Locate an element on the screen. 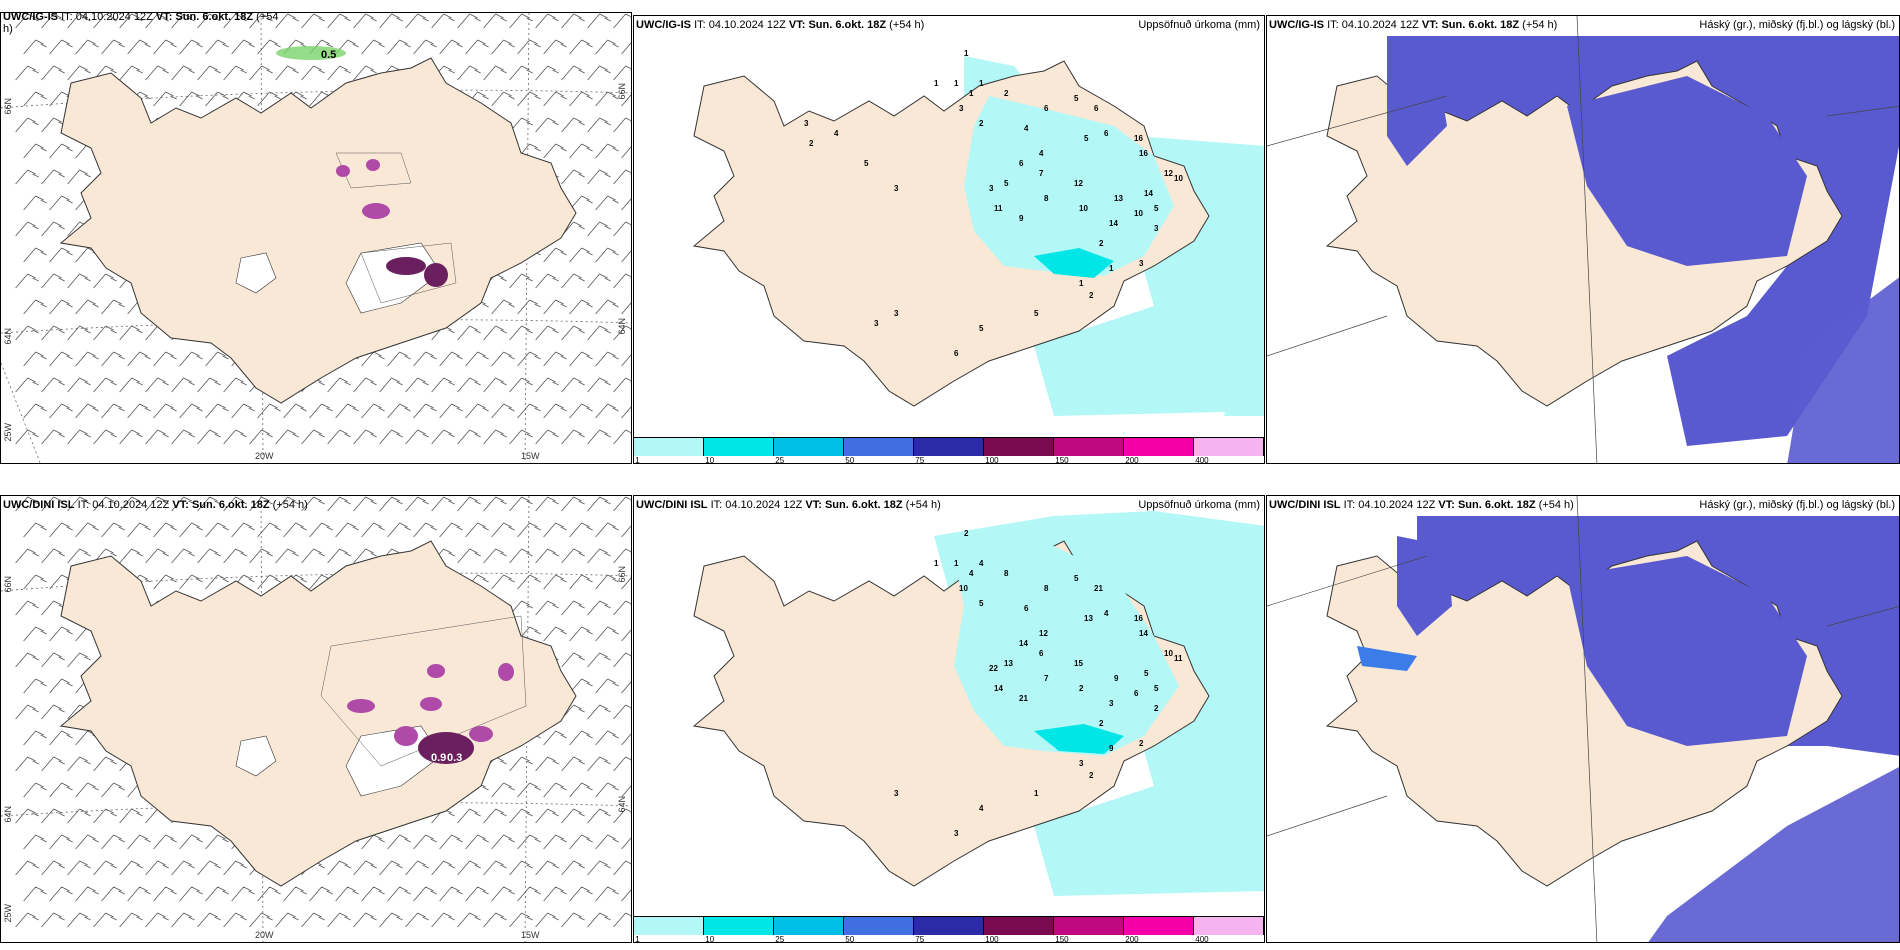 This screenshot has height=950, width=1900. precip-value: 13 is located at coordinates (1088, 618).